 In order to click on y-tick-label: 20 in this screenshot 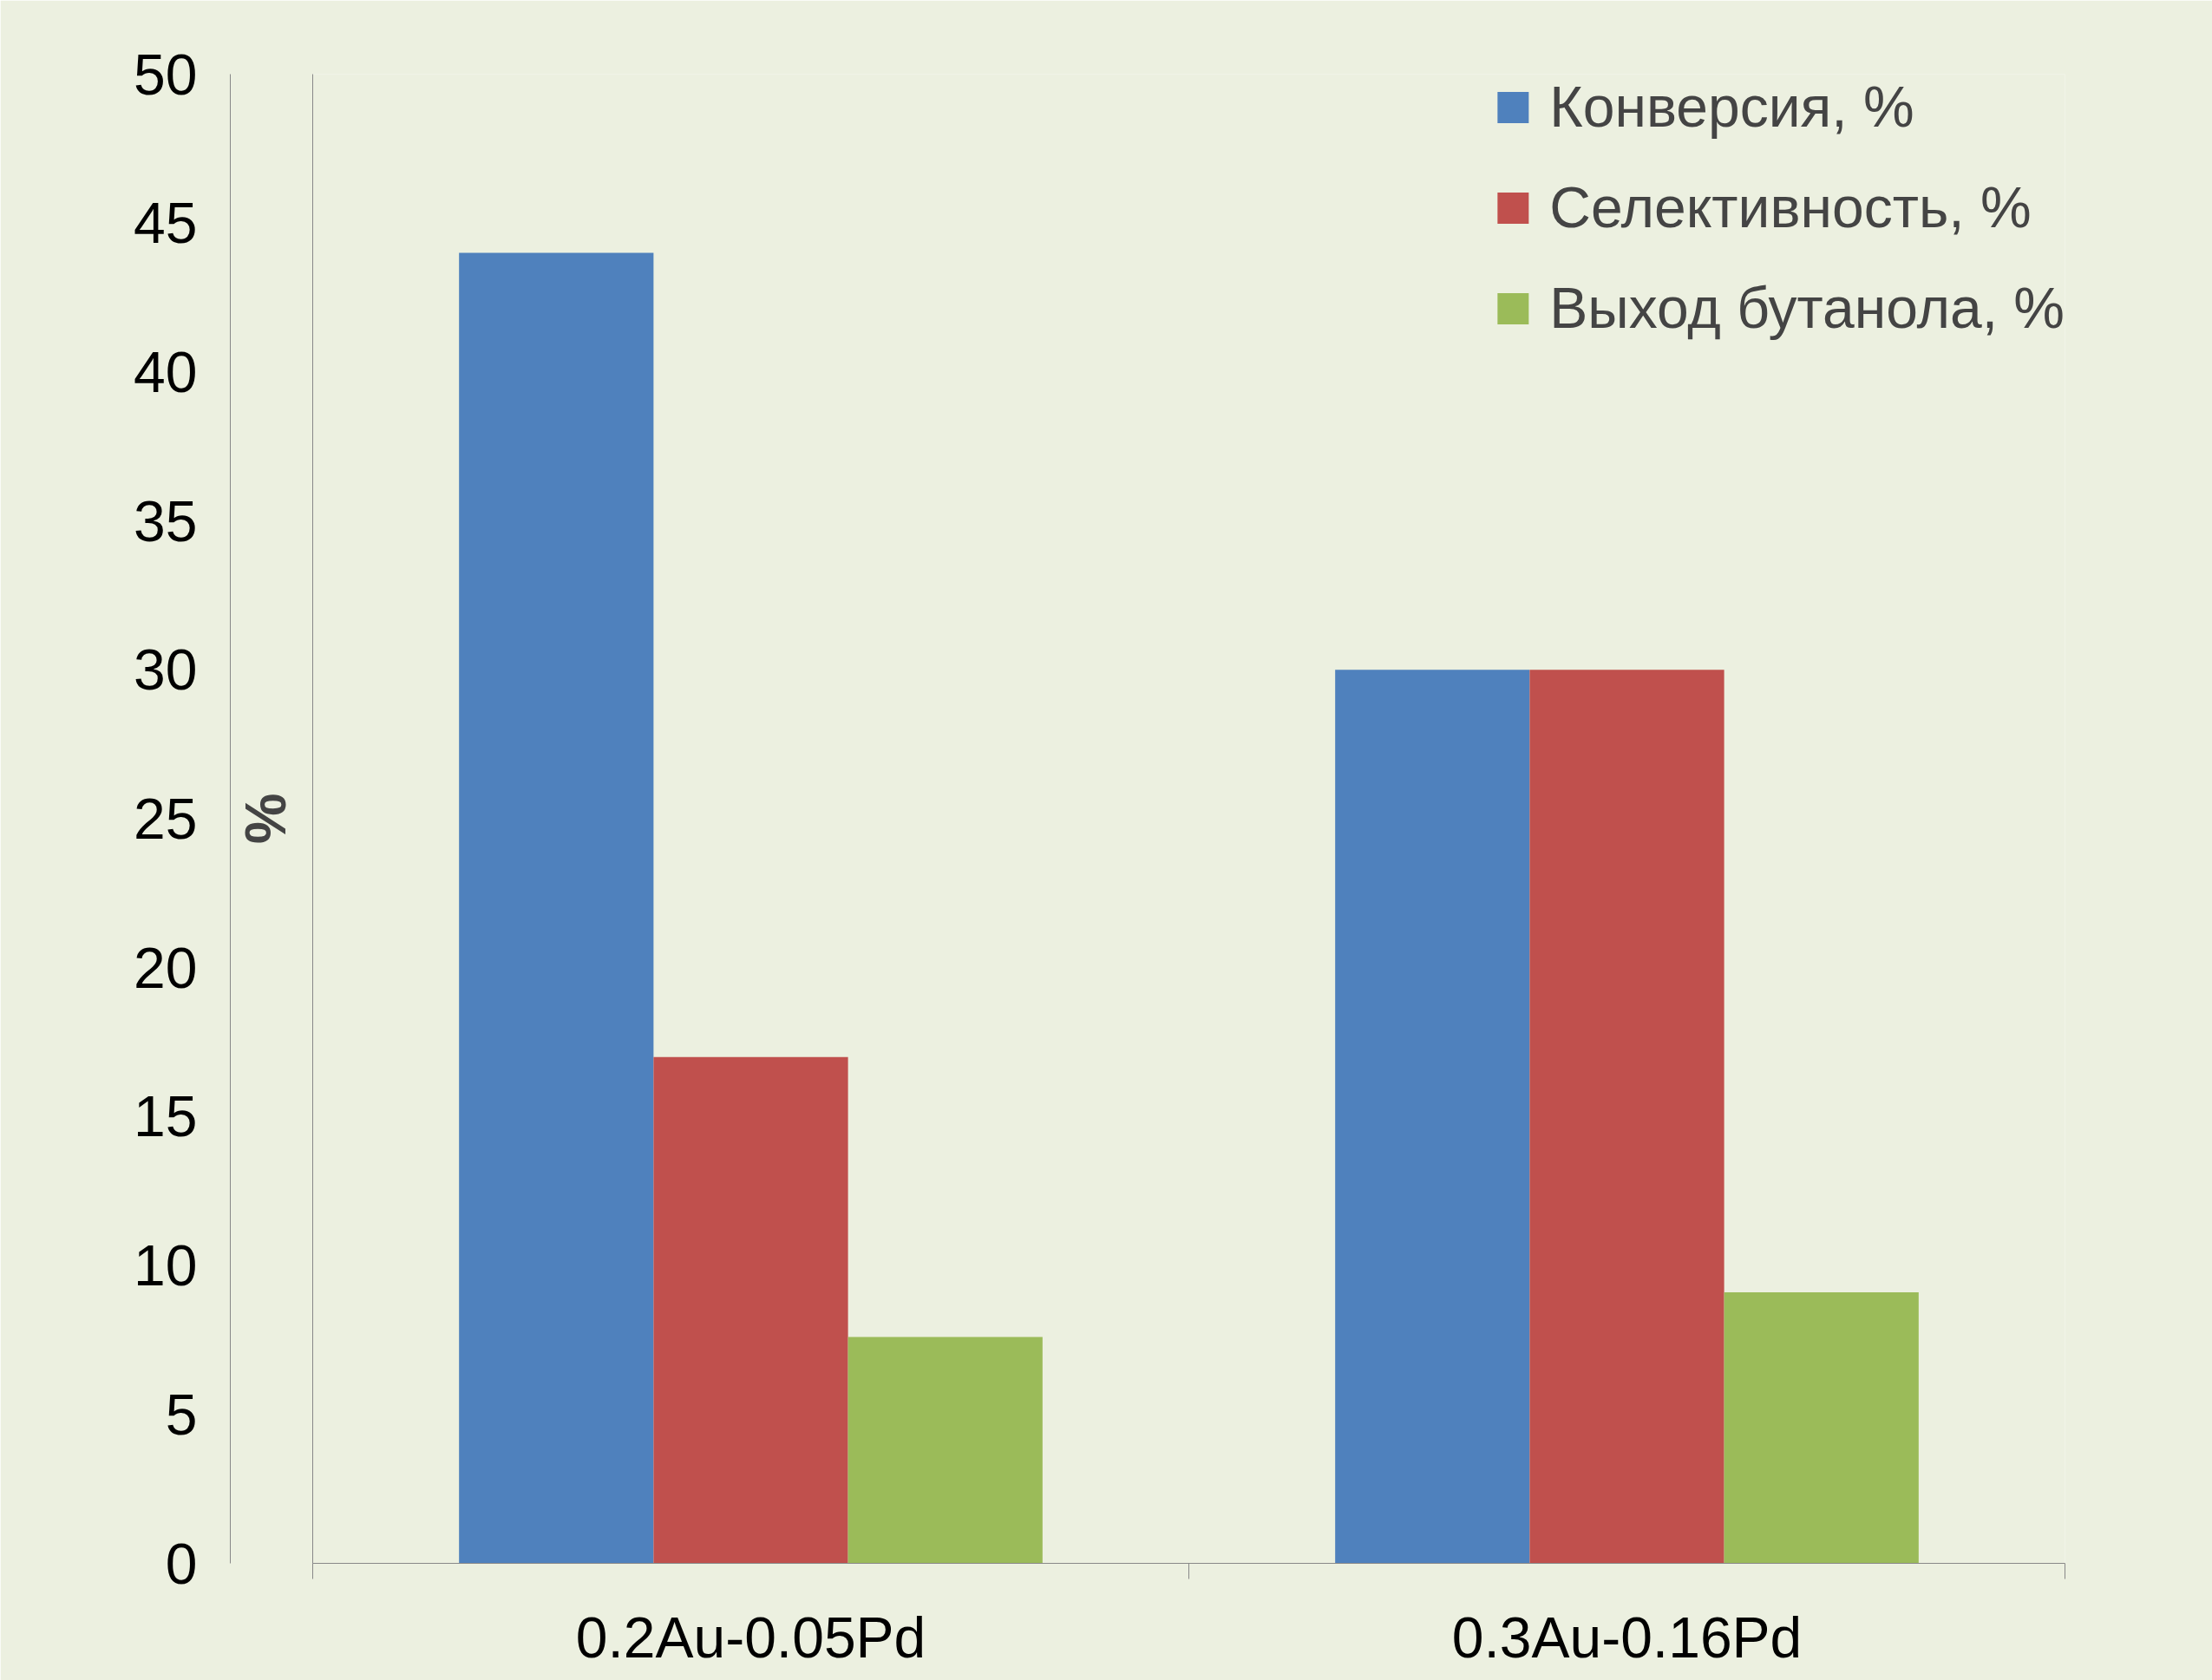, I will do `click(166, 967)`.